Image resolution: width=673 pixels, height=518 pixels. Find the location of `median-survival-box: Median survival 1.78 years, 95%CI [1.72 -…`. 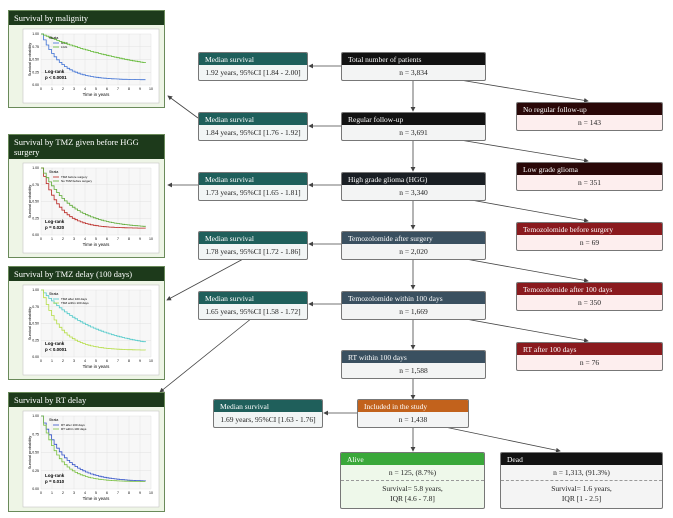

median-survival-box: Median survival 1.78 years, 95%CI [1.72 -… is located at coordinates (253, 245).